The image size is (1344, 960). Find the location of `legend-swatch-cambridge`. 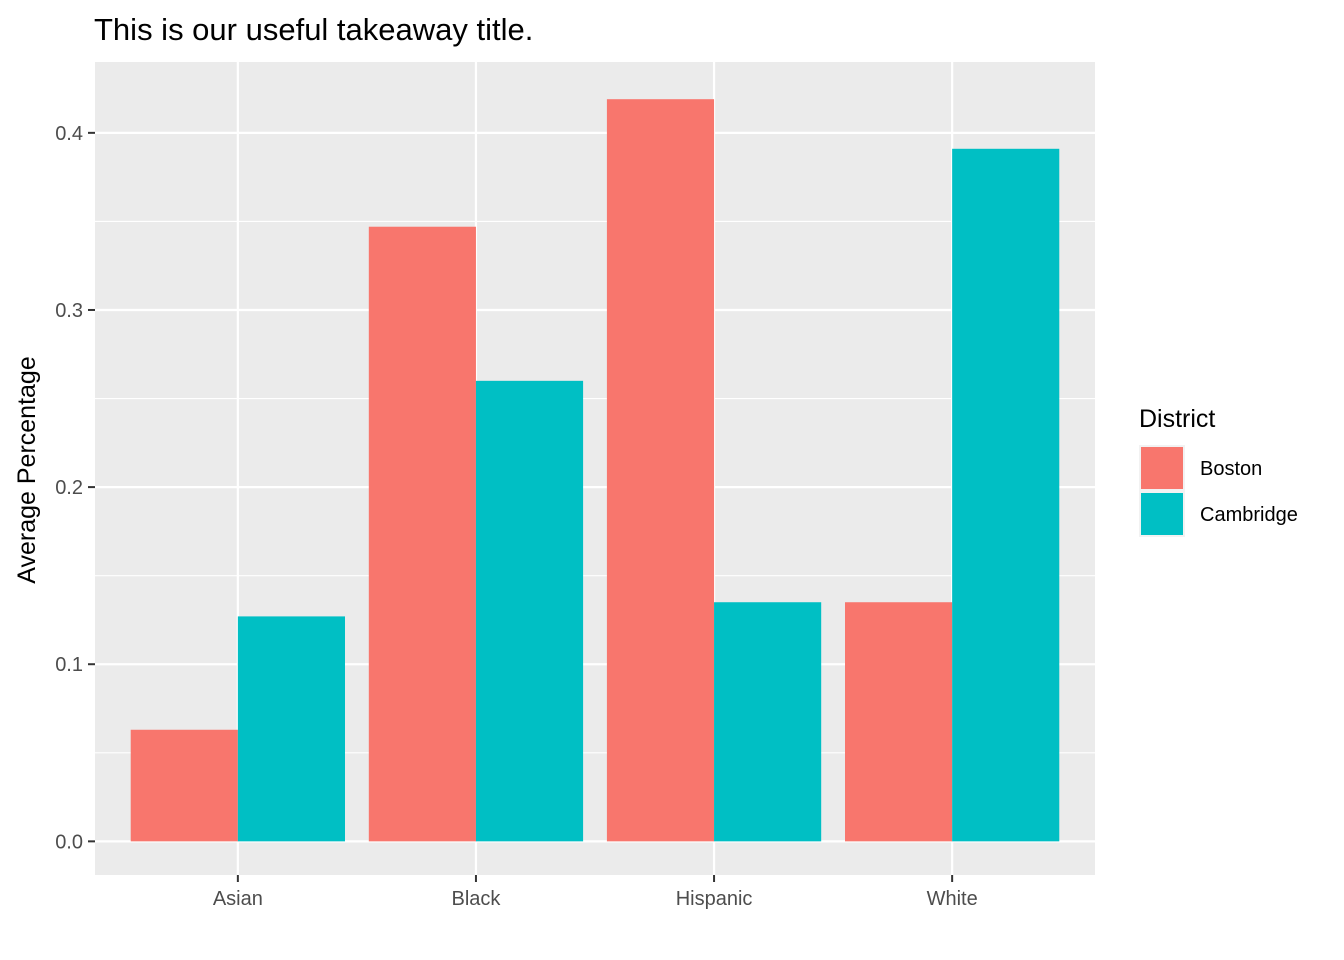

legend-swatch-cambridge is located at coordinates (1162, 514).